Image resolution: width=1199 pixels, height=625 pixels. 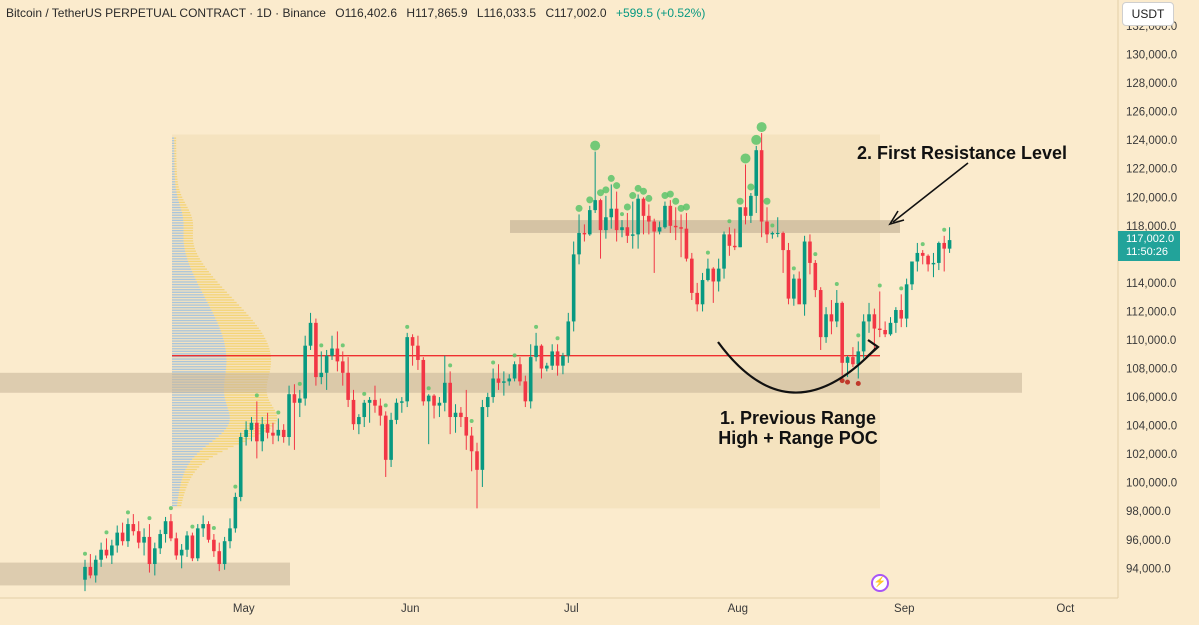 I want to click on currency-selector: USDT, so click(x=1148, y=14).